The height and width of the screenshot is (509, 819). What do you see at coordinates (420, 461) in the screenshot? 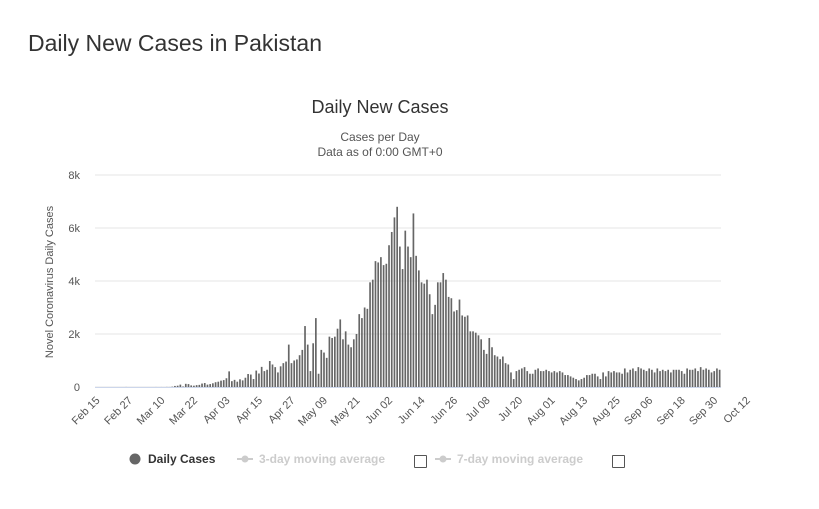
I see `checkbox-3-day-moving-average` at bounding box center [420, 461].